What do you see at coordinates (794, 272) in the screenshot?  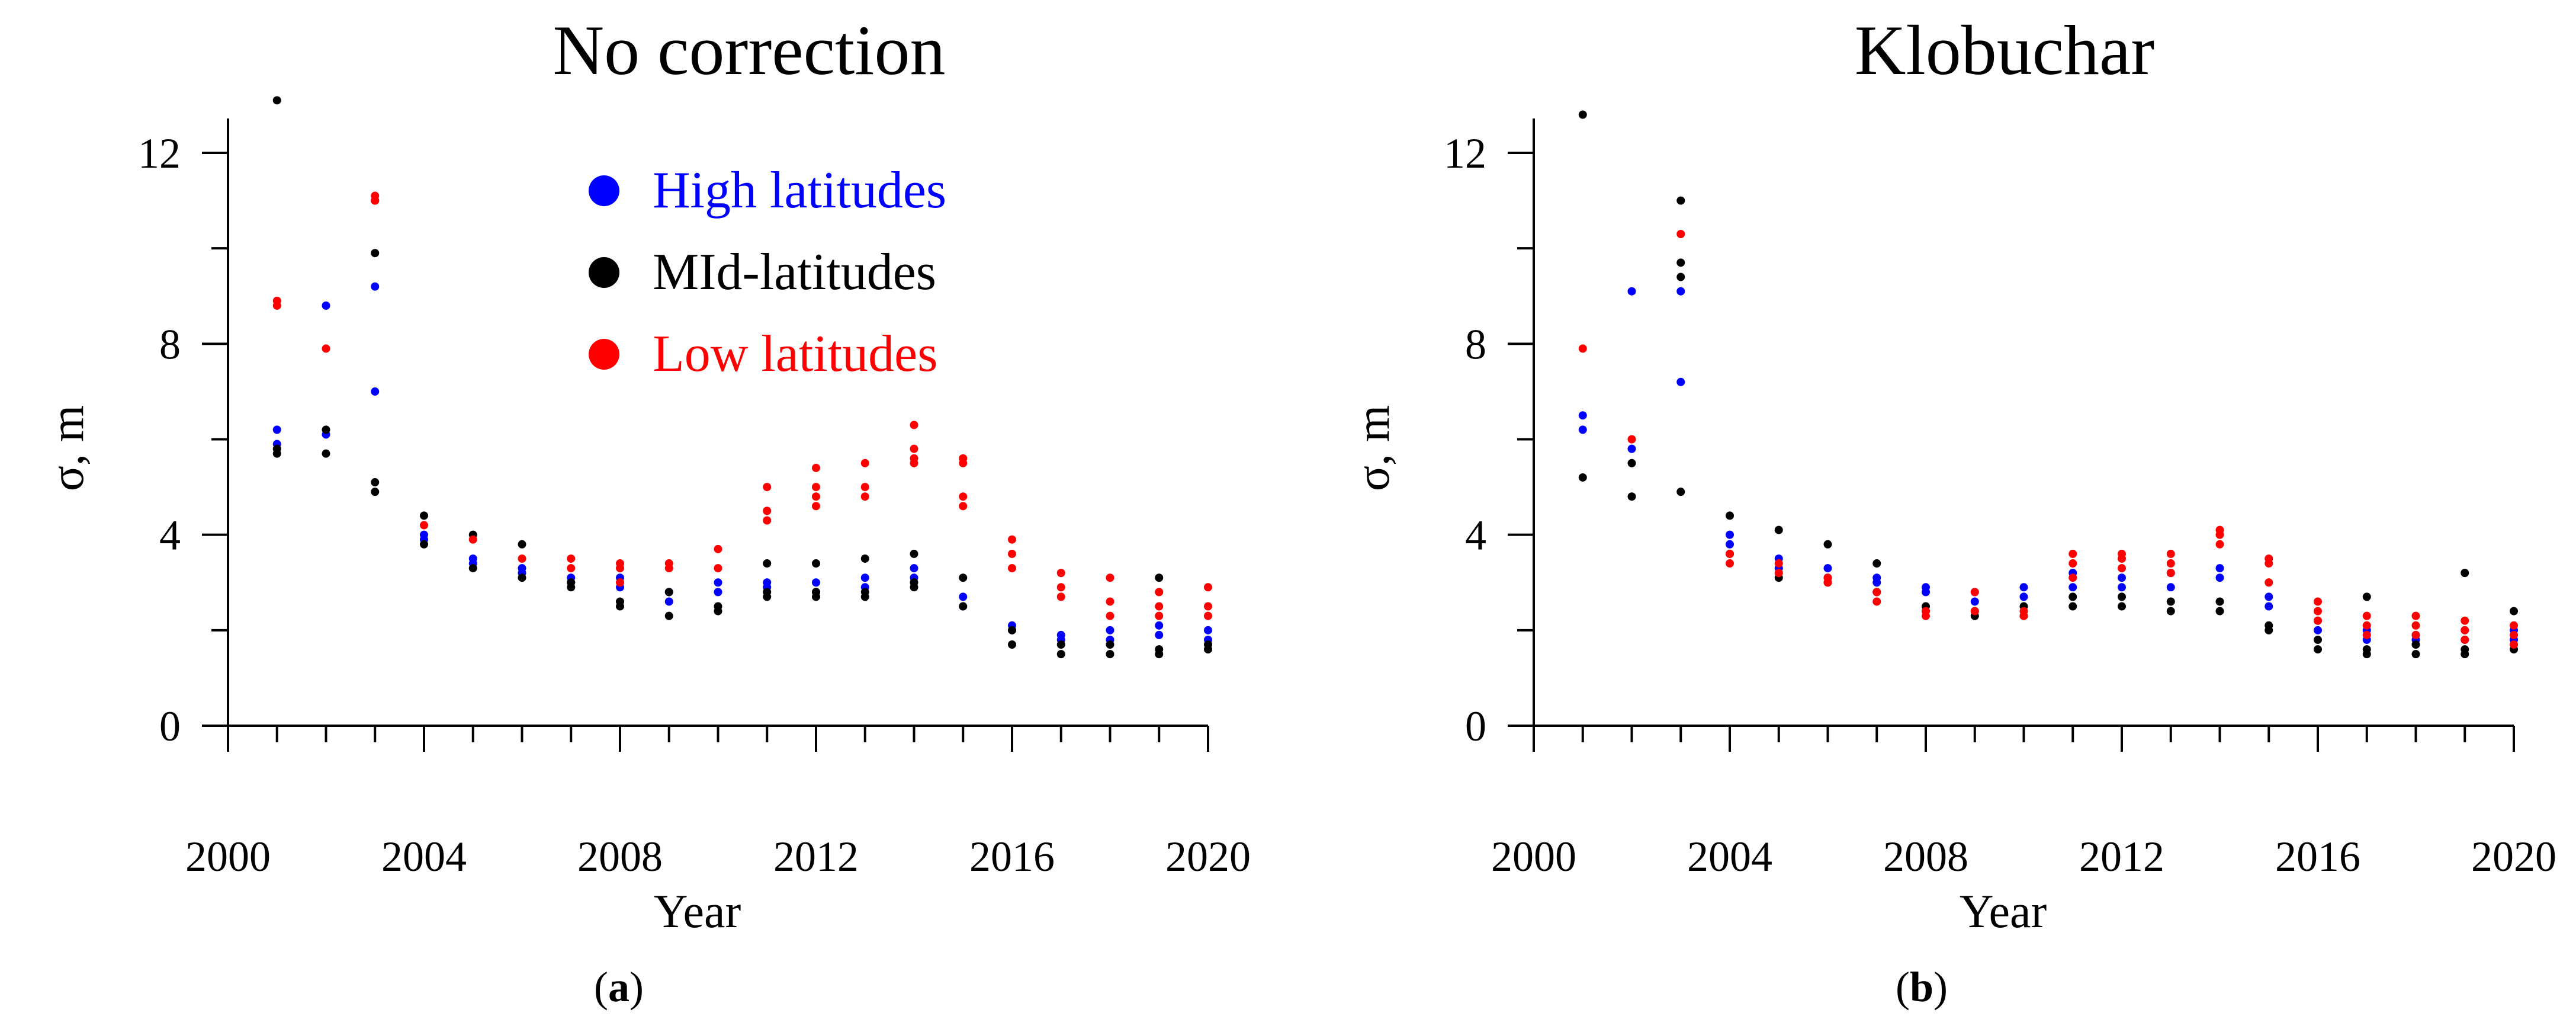 I see `legend-label: MId-latitudes` at bounding box center [794, 272].